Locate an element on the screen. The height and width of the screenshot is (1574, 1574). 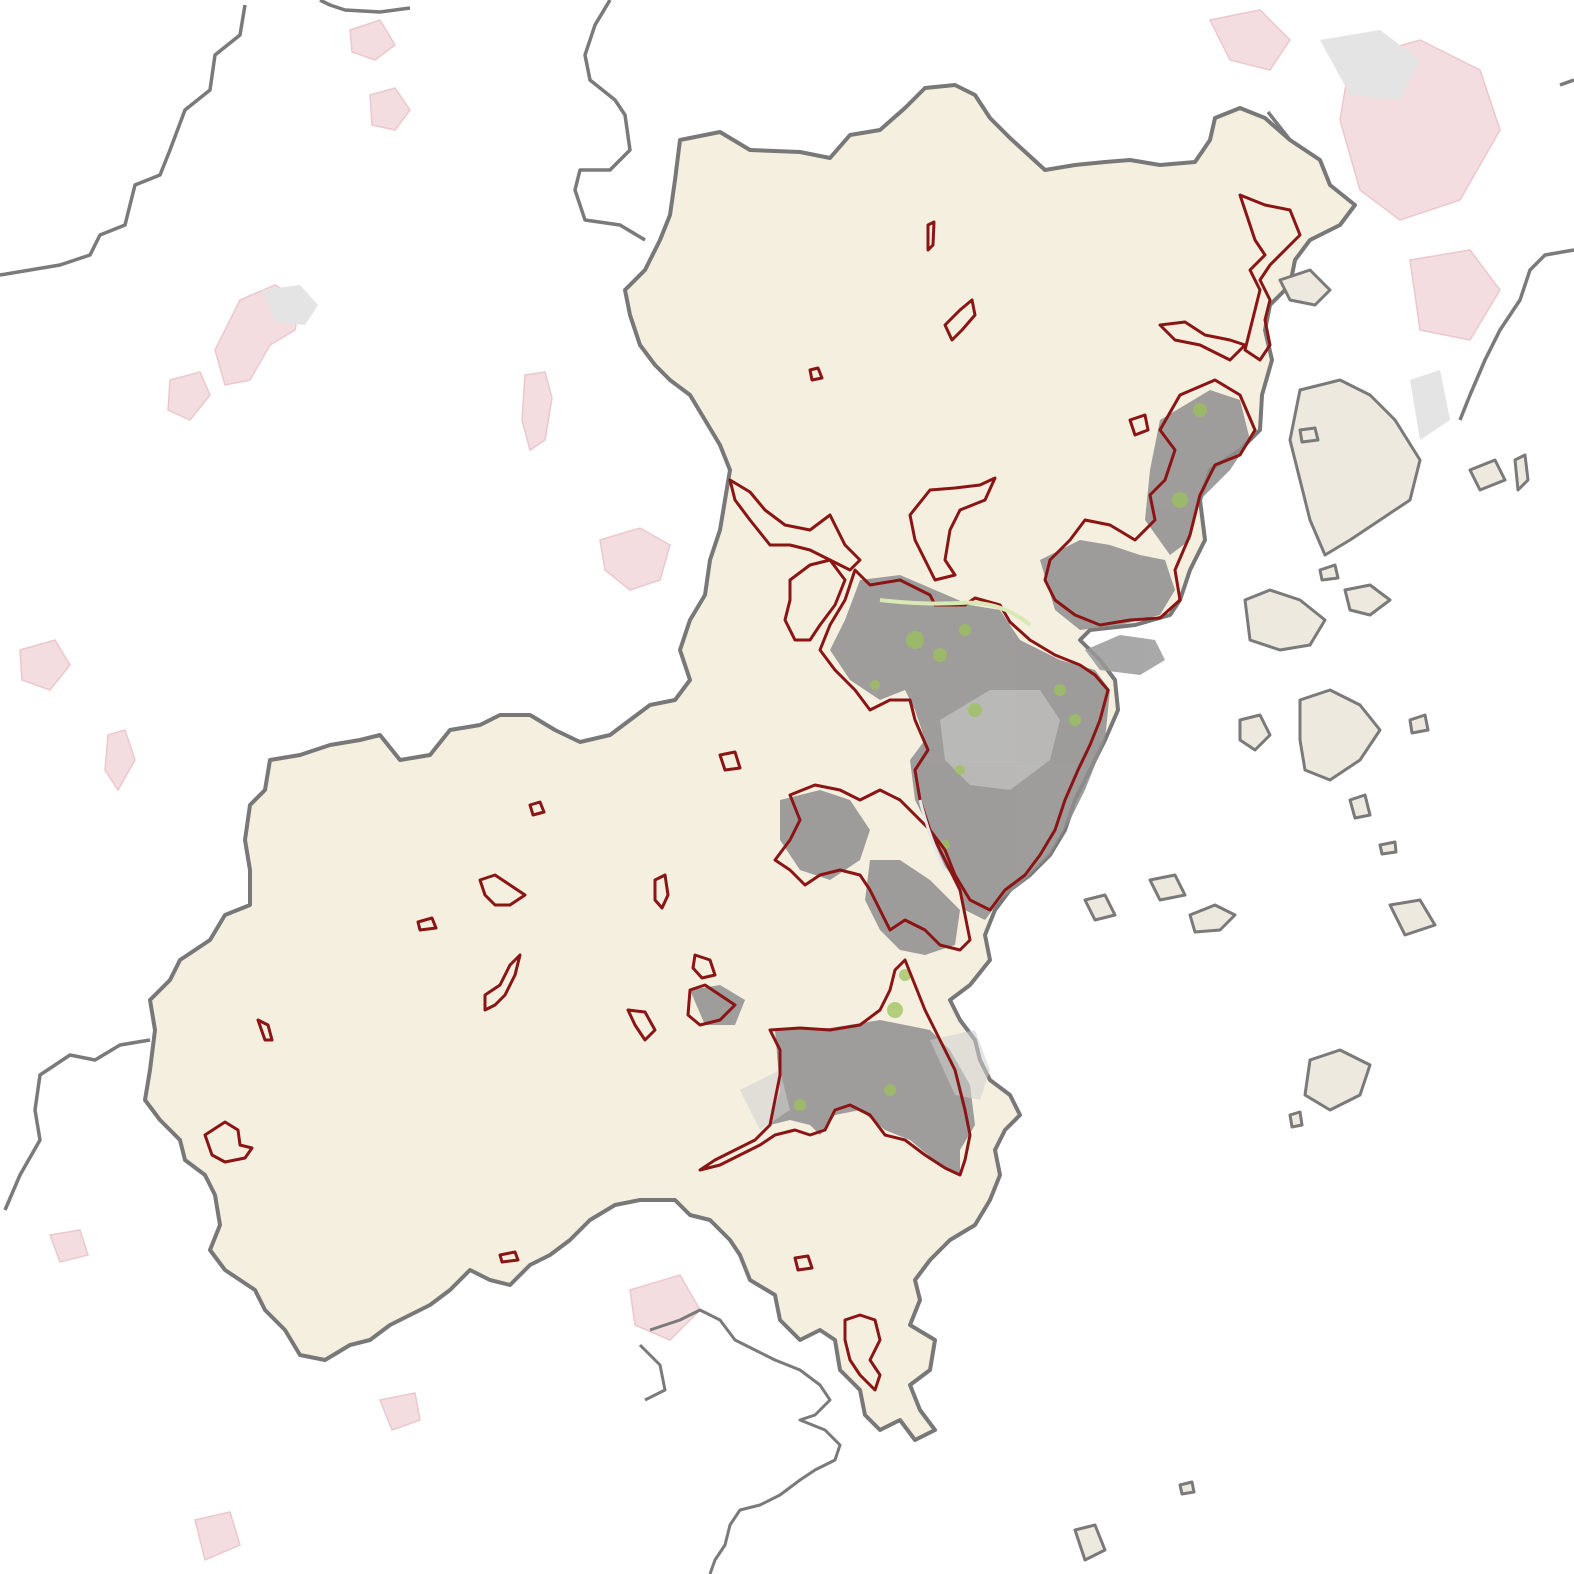
island-group-e is located at coordinates (1337, 1080).